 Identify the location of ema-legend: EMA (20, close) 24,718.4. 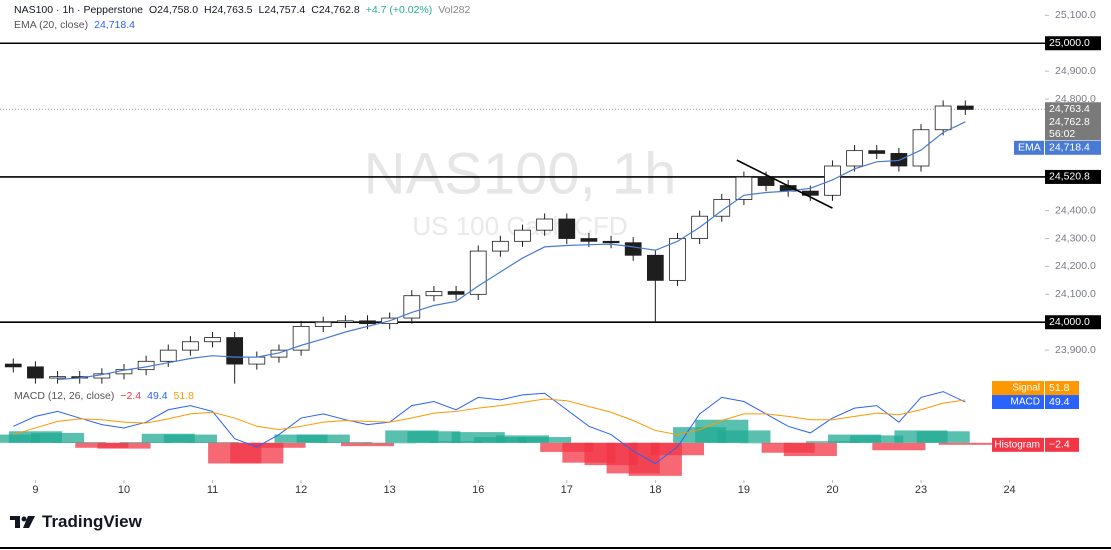
(74, 25).